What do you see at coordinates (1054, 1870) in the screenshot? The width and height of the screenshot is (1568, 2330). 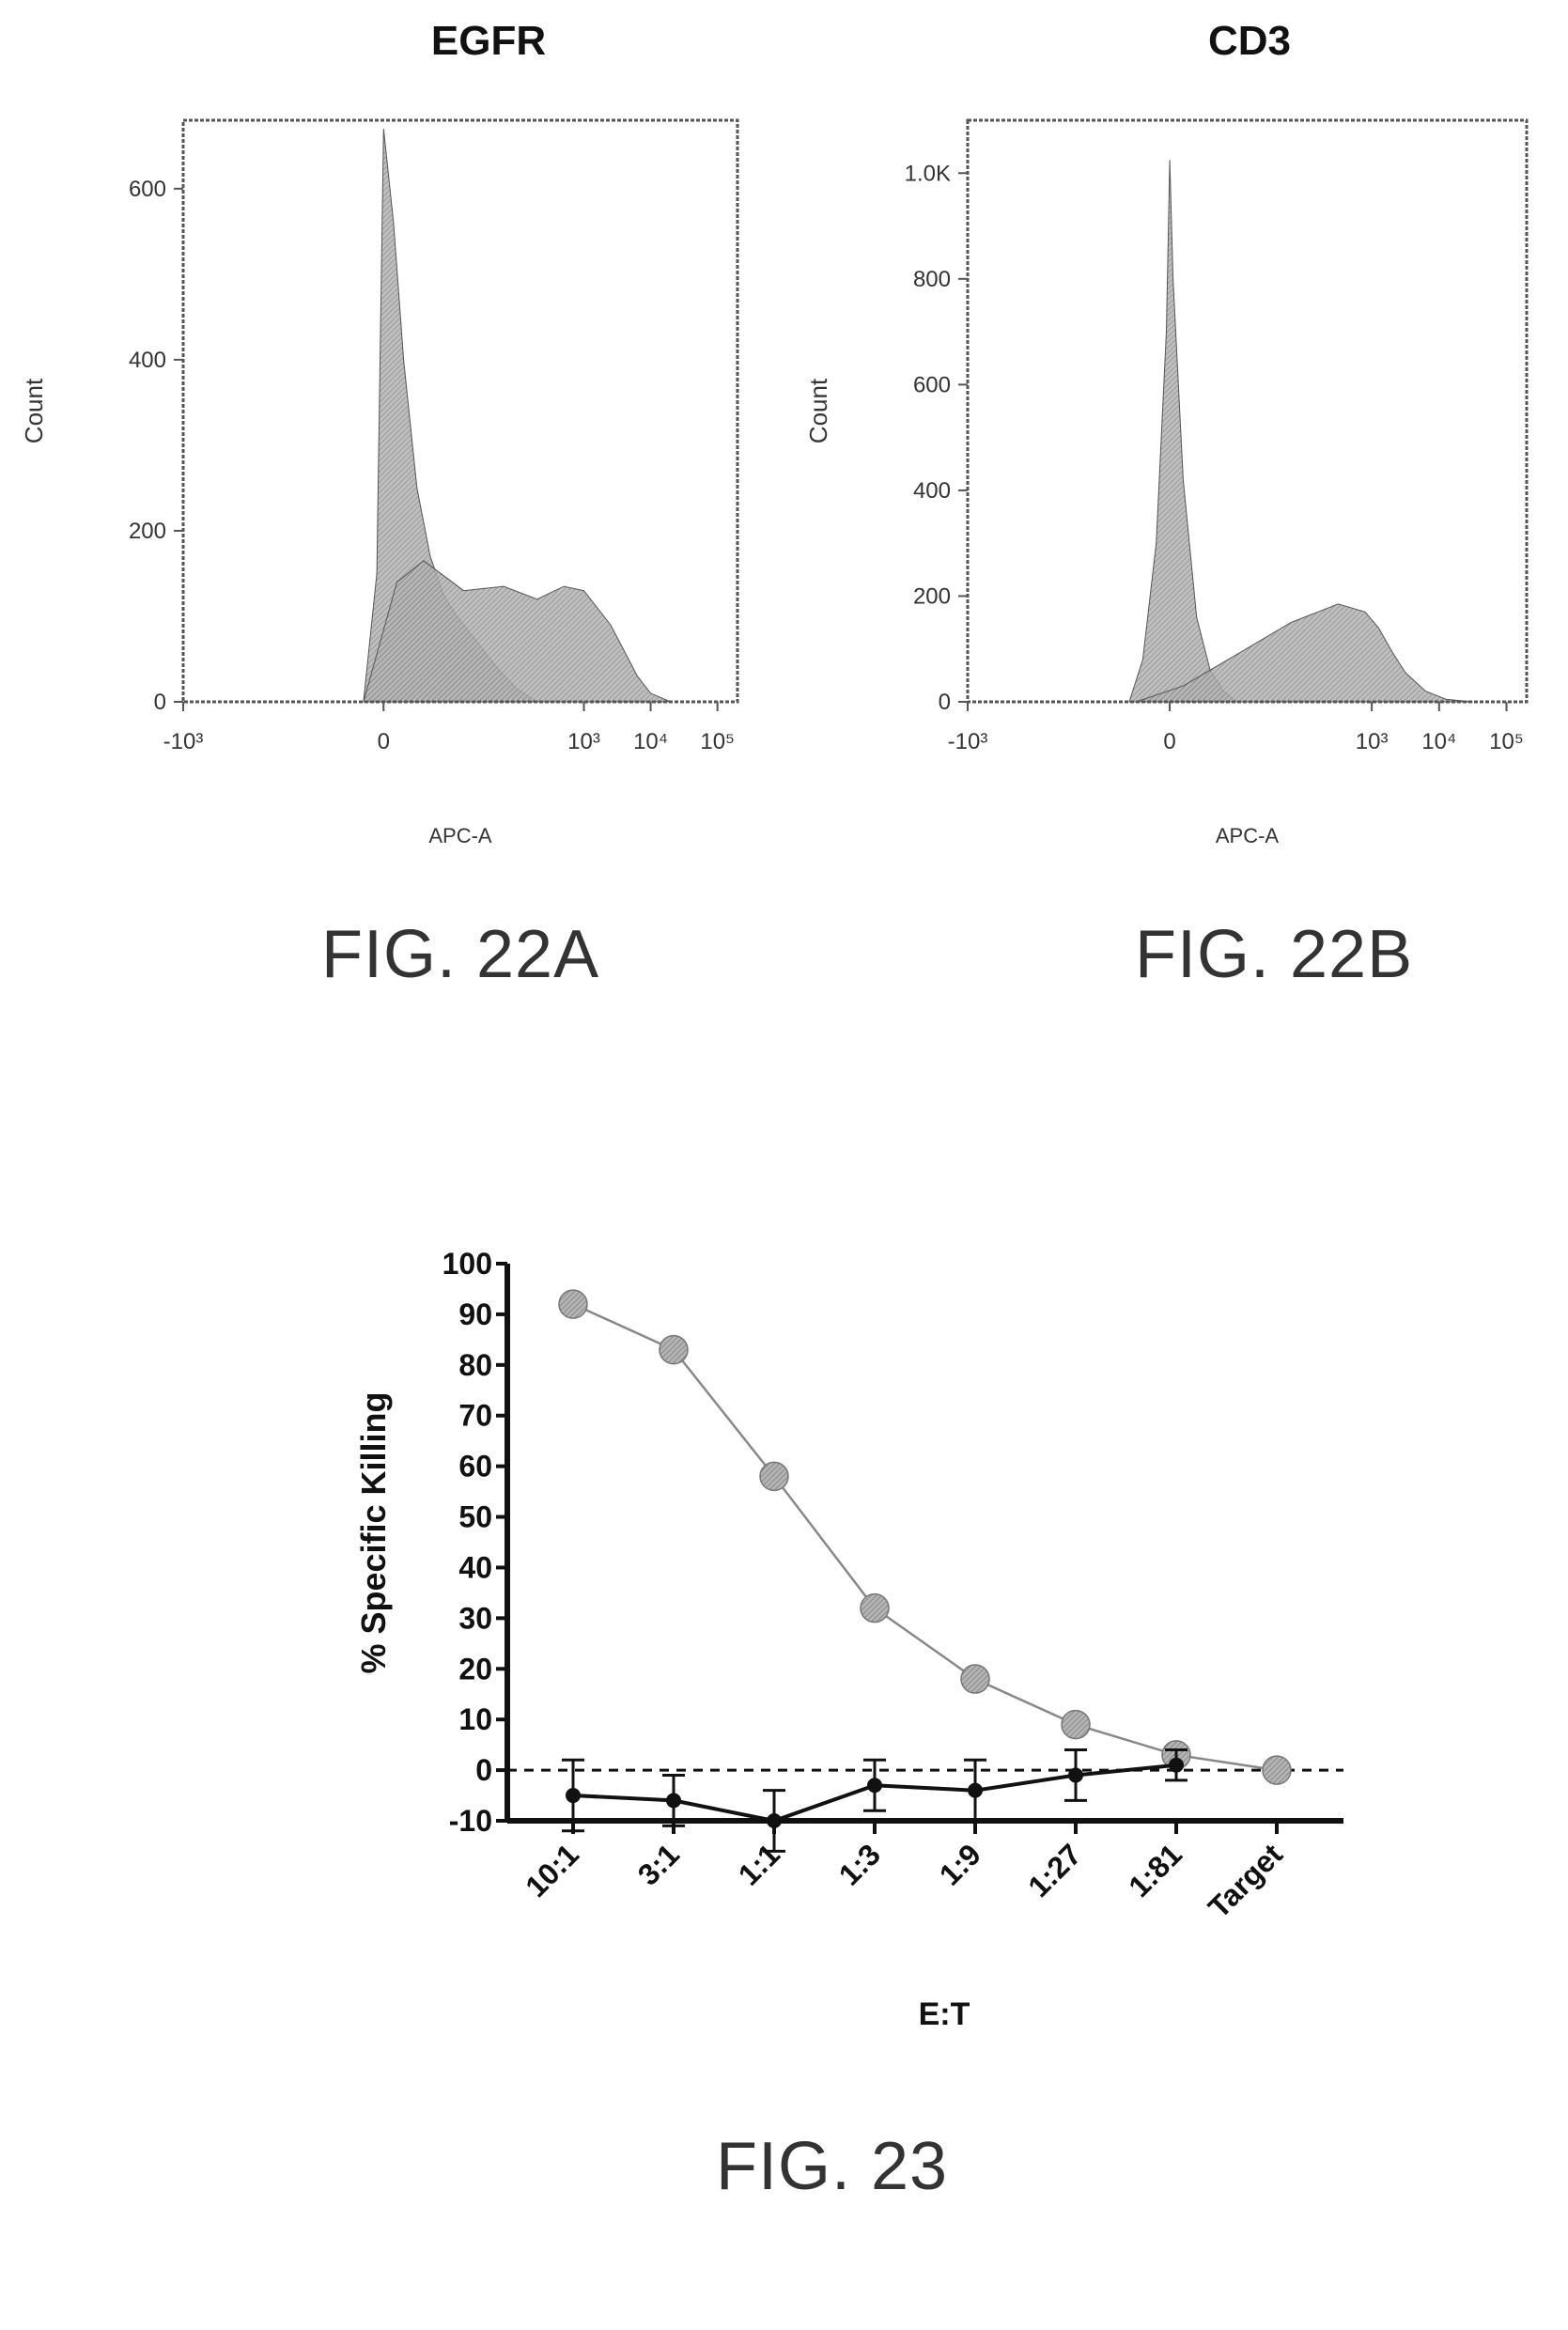 I see `x-tick-label: 1:27` at bounding box center [1054, 1870].